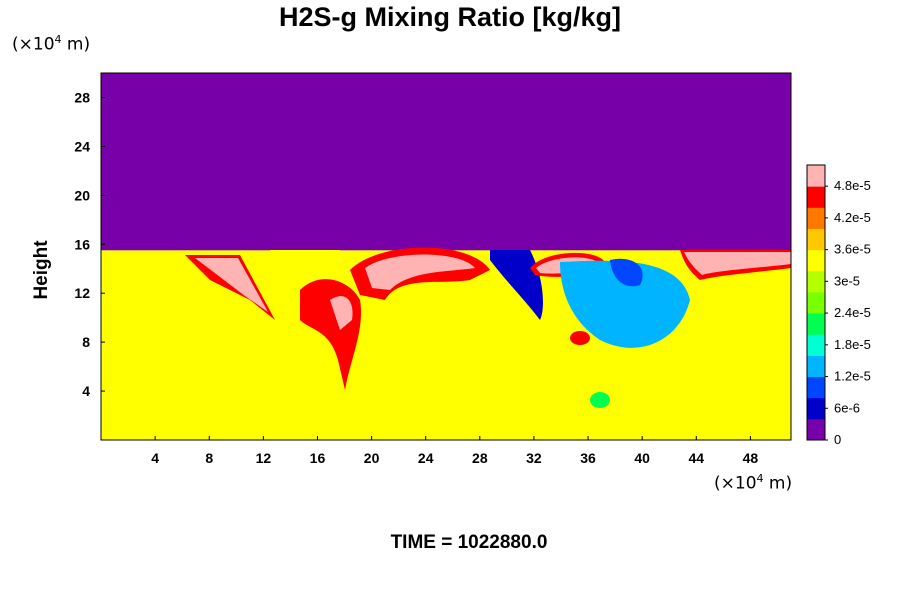 The width and height of the screenshot is (900, 600). Describe the element at coordinates (82, 97) in the screenshot. I see `y-tick-label: 28` at that location.